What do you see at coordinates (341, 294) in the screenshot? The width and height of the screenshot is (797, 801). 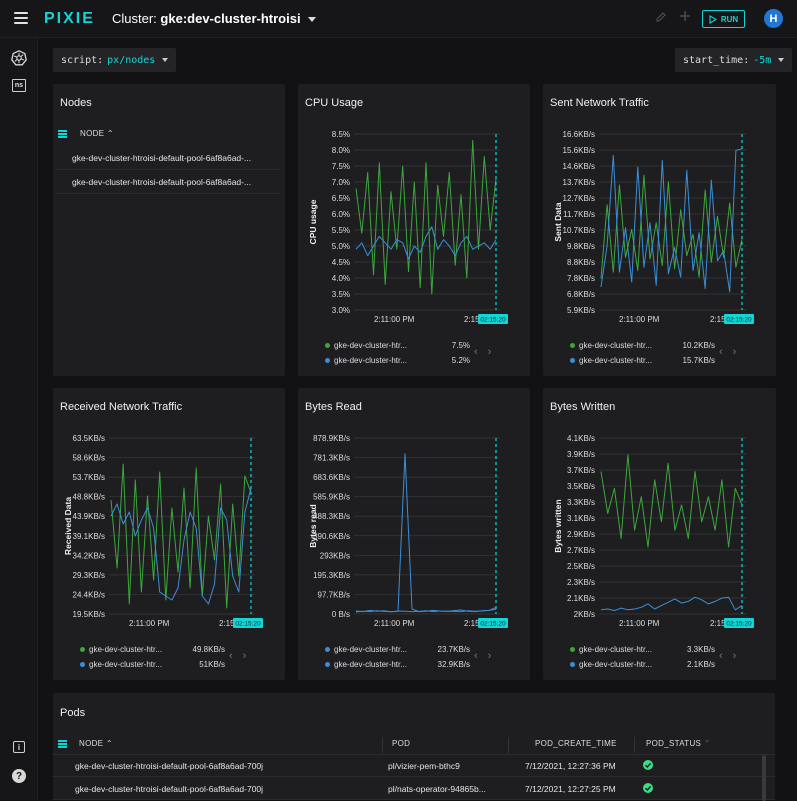 I see `y-tick-label: 3.5%` at bounding box center [341, 294].